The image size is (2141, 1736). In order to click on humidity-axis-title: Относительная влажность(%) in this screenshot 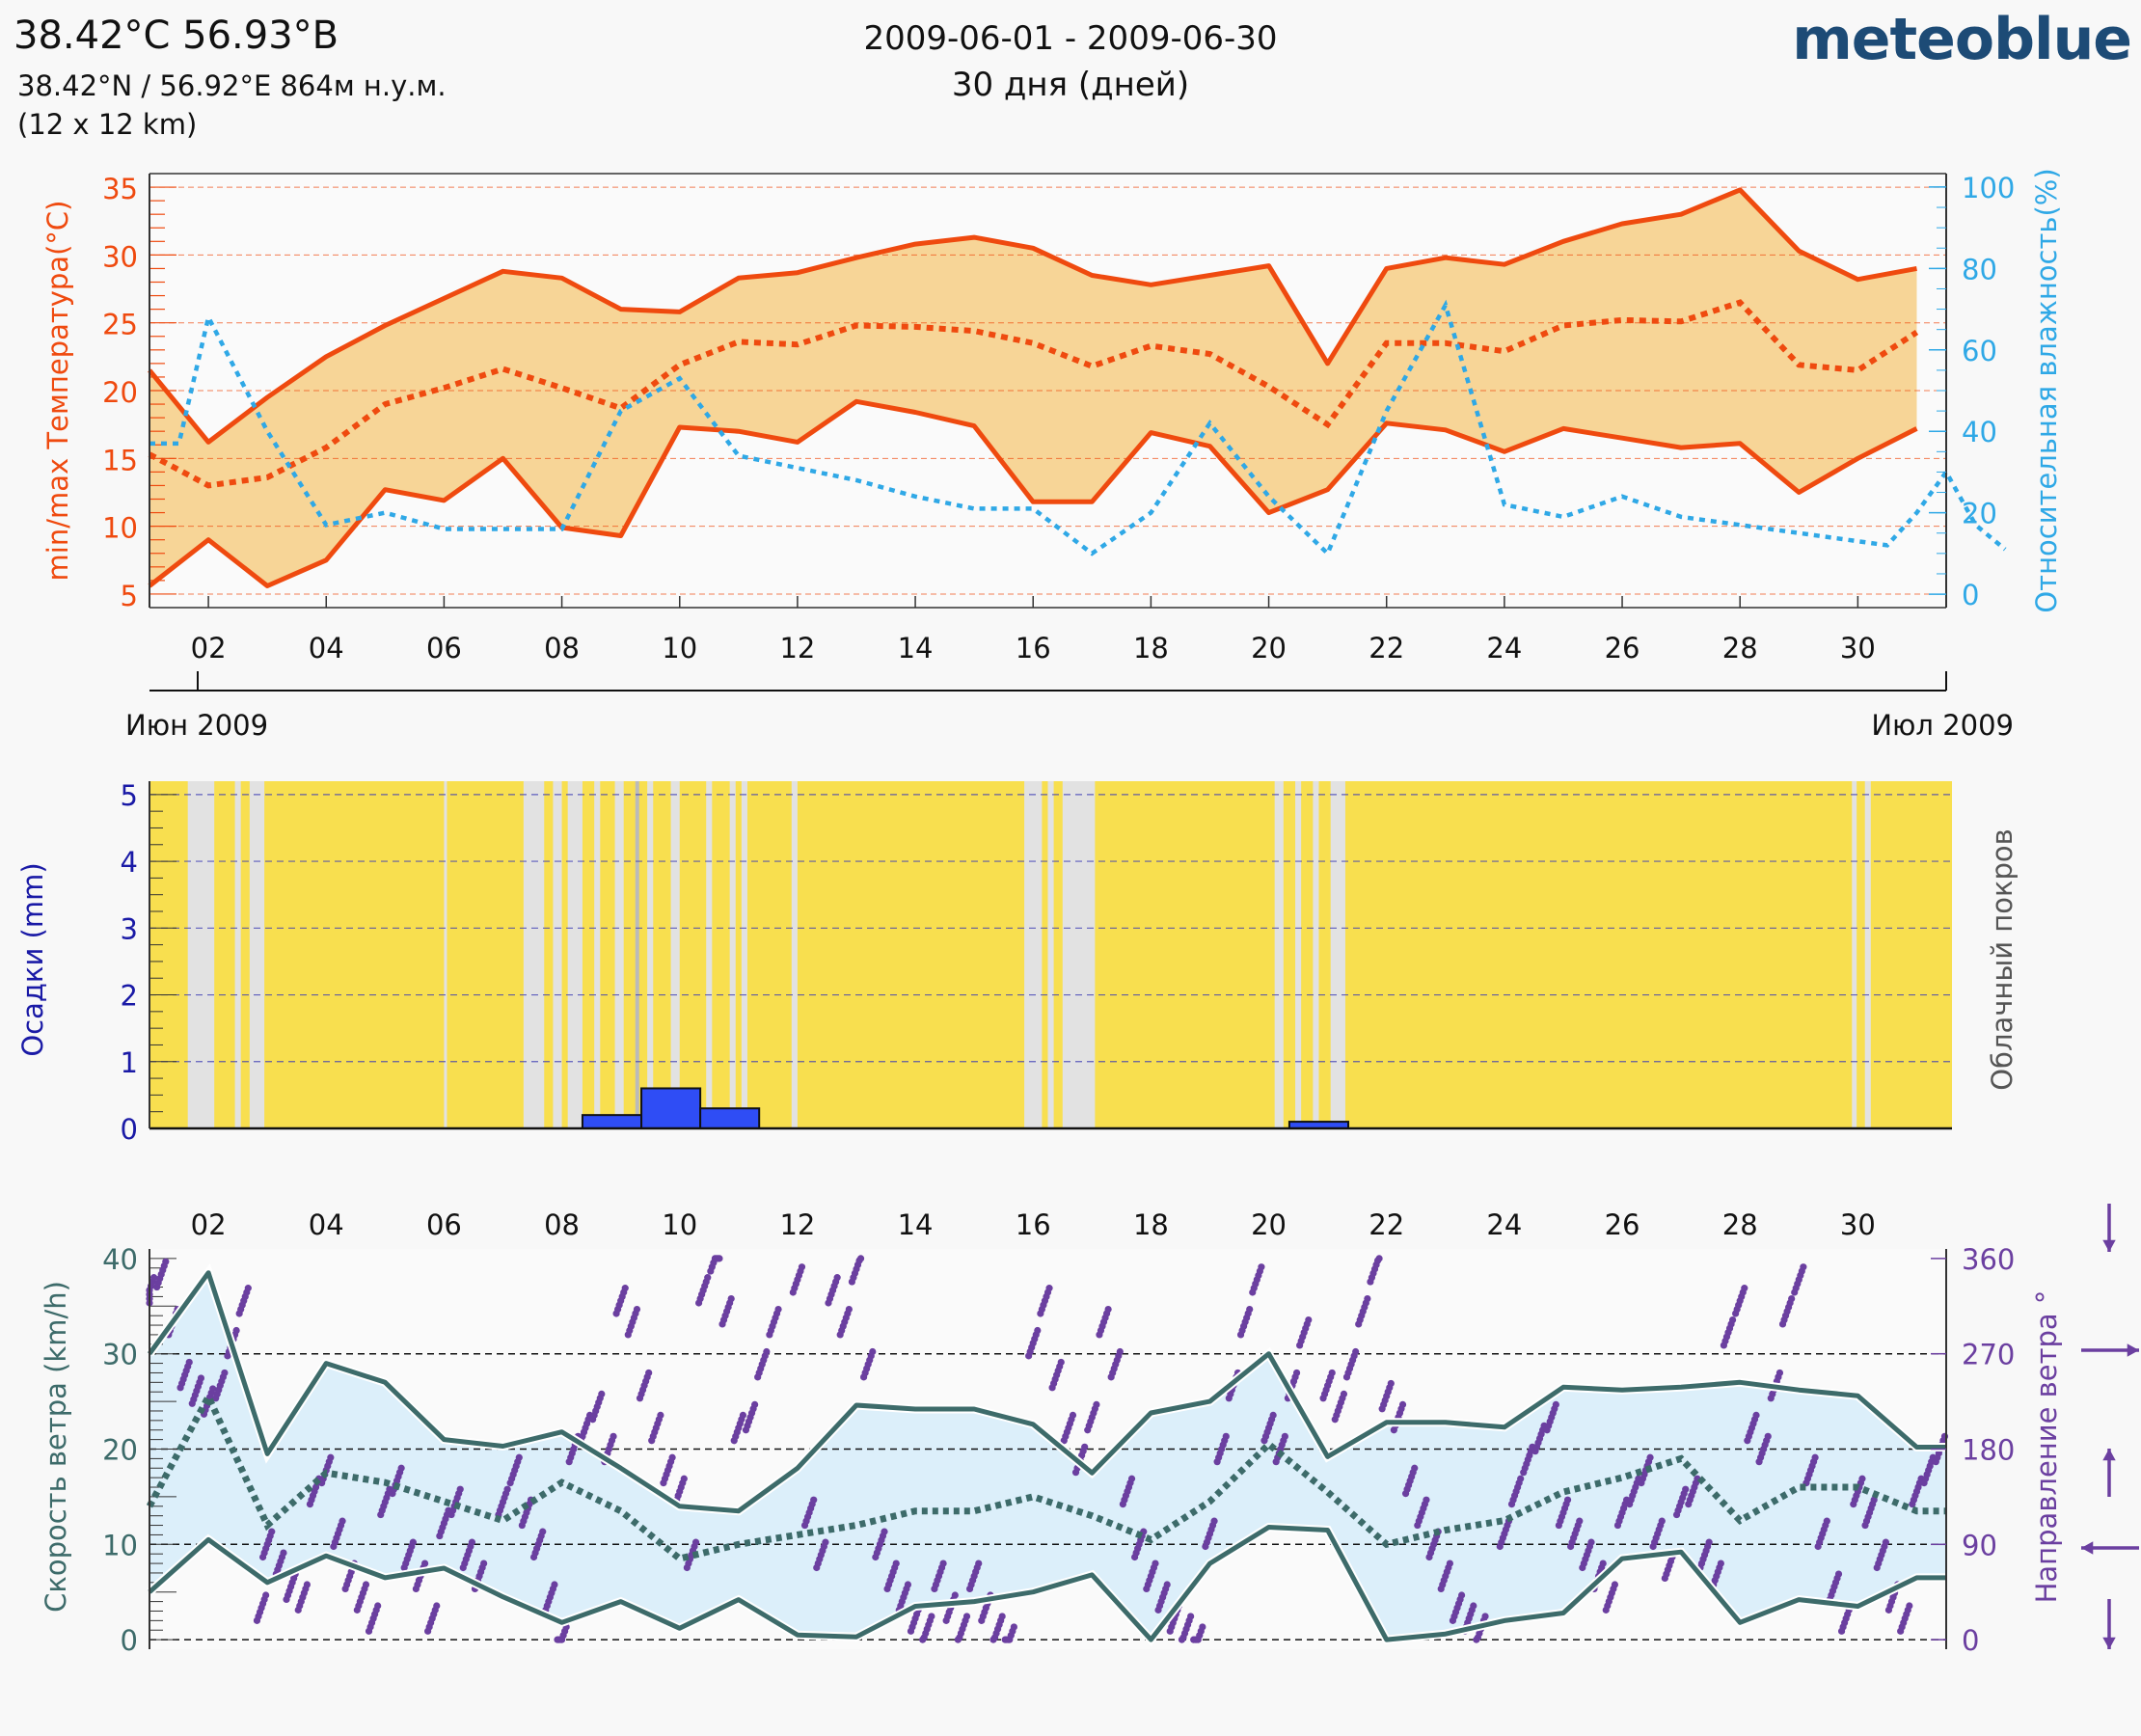, I will do `click(2047, 390)`.